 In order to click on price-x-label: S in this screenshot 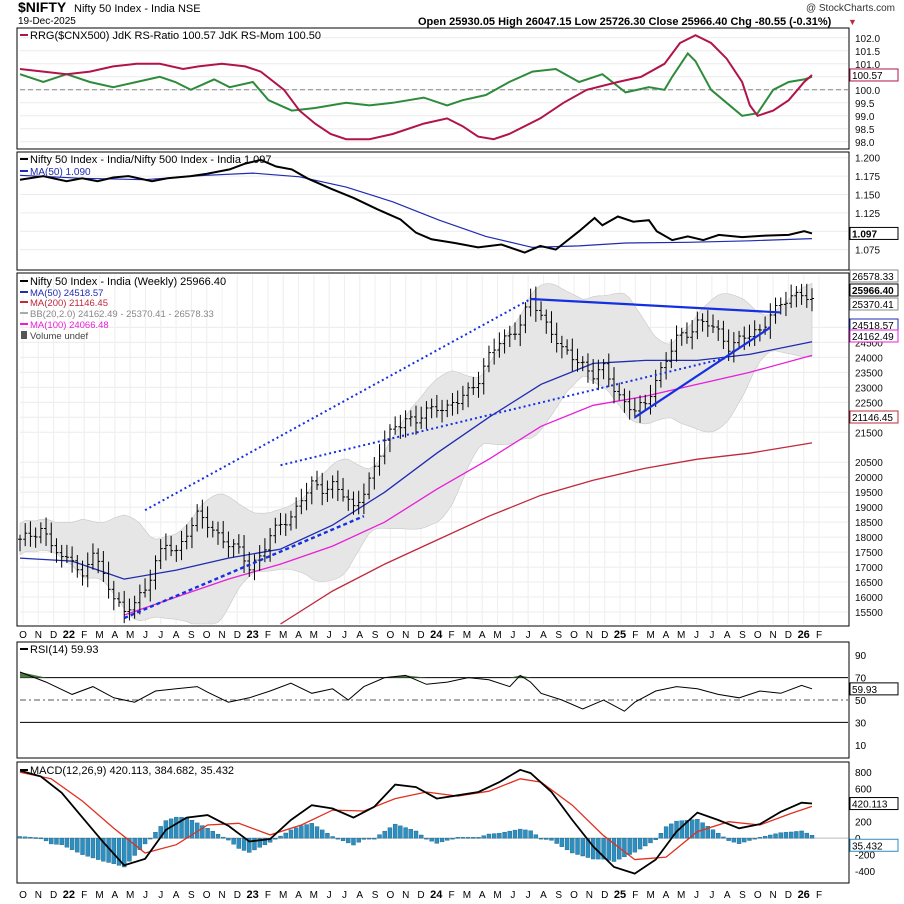, I will do `click(375, 635)`.